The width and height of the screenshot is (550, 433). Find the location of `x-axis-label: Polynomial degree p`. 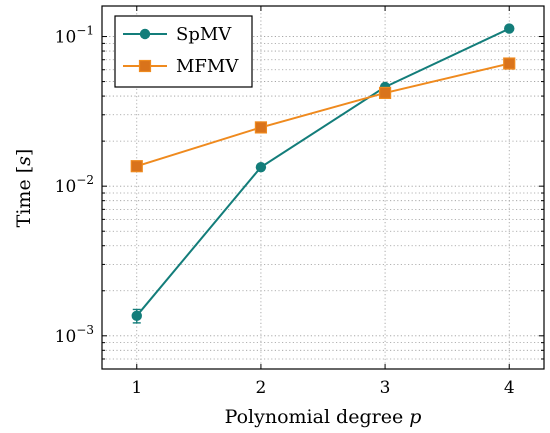

x-axis-label: Polynomial degree p is located at coordinates (323, 417).